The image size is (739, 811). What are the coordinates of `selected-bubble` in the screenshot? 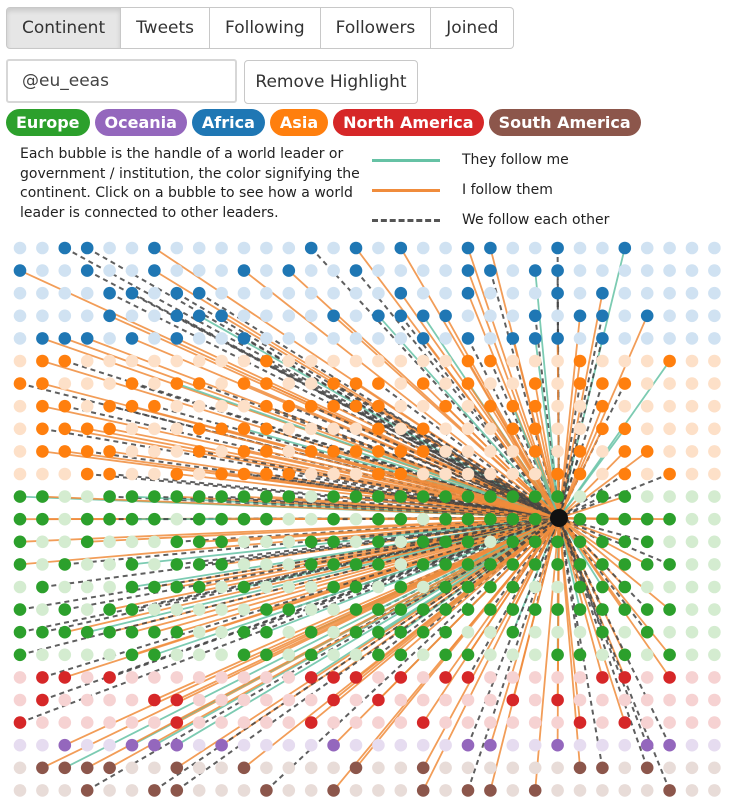 It's located at (559, 518).